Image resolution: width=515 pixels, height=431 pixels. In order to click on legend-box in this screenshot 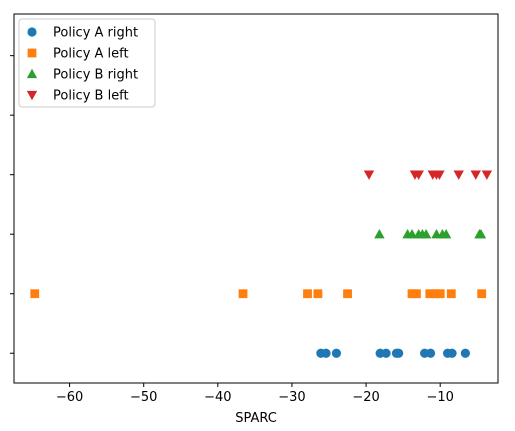, I will do `click(87, 63)`.